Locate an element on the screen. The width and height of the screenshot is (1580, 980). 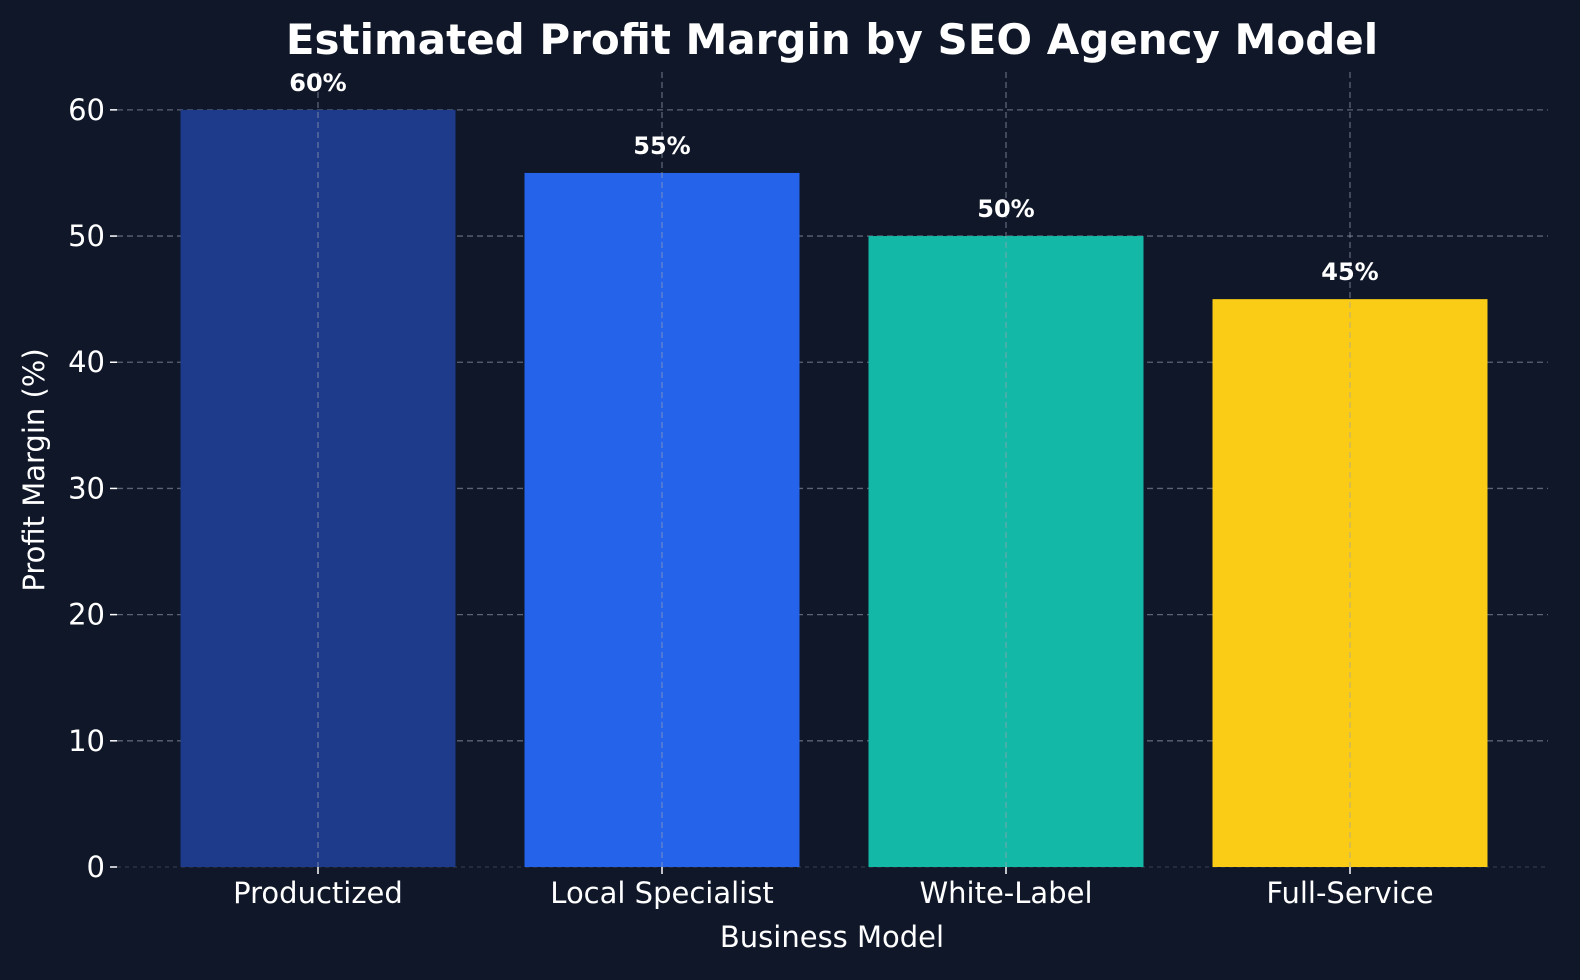
y-tick-label: 30 is located at coordinates (86, 488).